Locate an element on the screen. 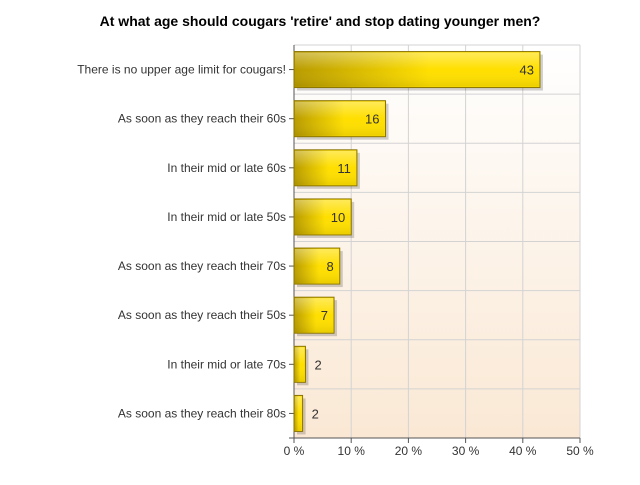 The image size is (640, 485). bar-value-label: 8 is located at coordinates (330, 266).